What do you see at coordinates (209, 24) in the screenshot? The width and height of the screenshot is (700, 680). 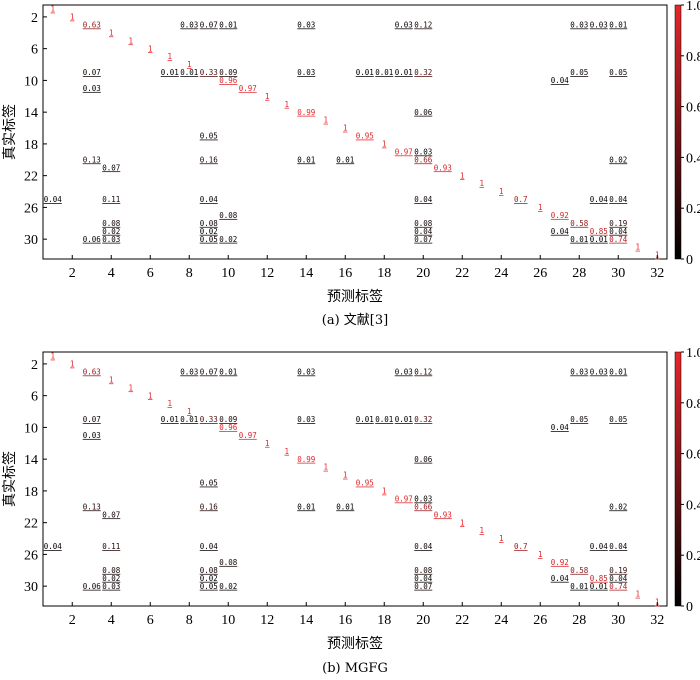 I see `cell-value-3-9: 0.07` at bounding box center [209, 24].